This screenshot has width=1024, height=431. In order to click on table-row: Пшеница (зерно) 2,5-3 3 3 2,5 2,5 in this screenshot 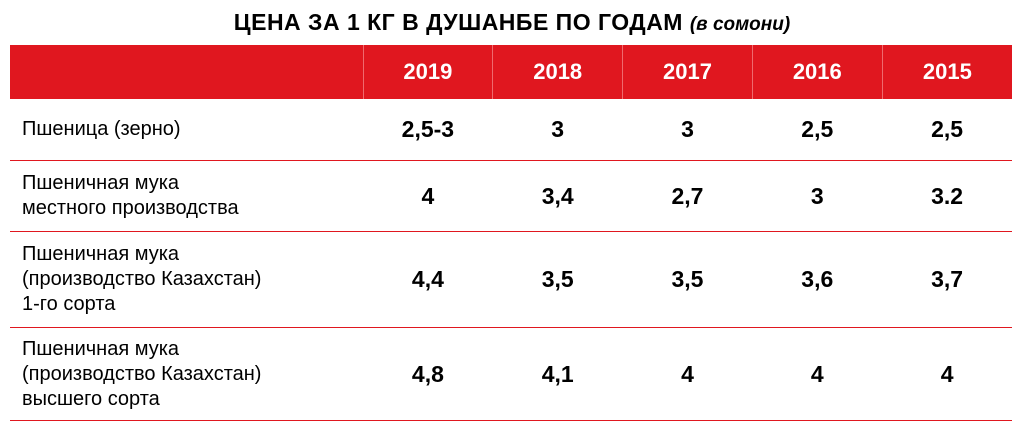, I will do `click(511, 130)`.